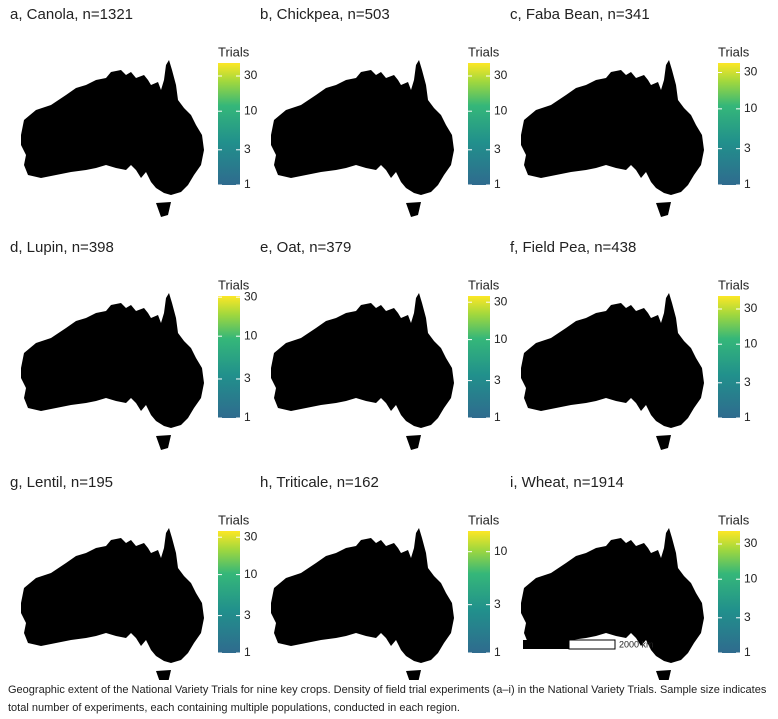  What do you see at coordinates (61, 482) in the screenshot?
I see `panel-title: g, Lentil, n=195` at bounding box center [61, 482].